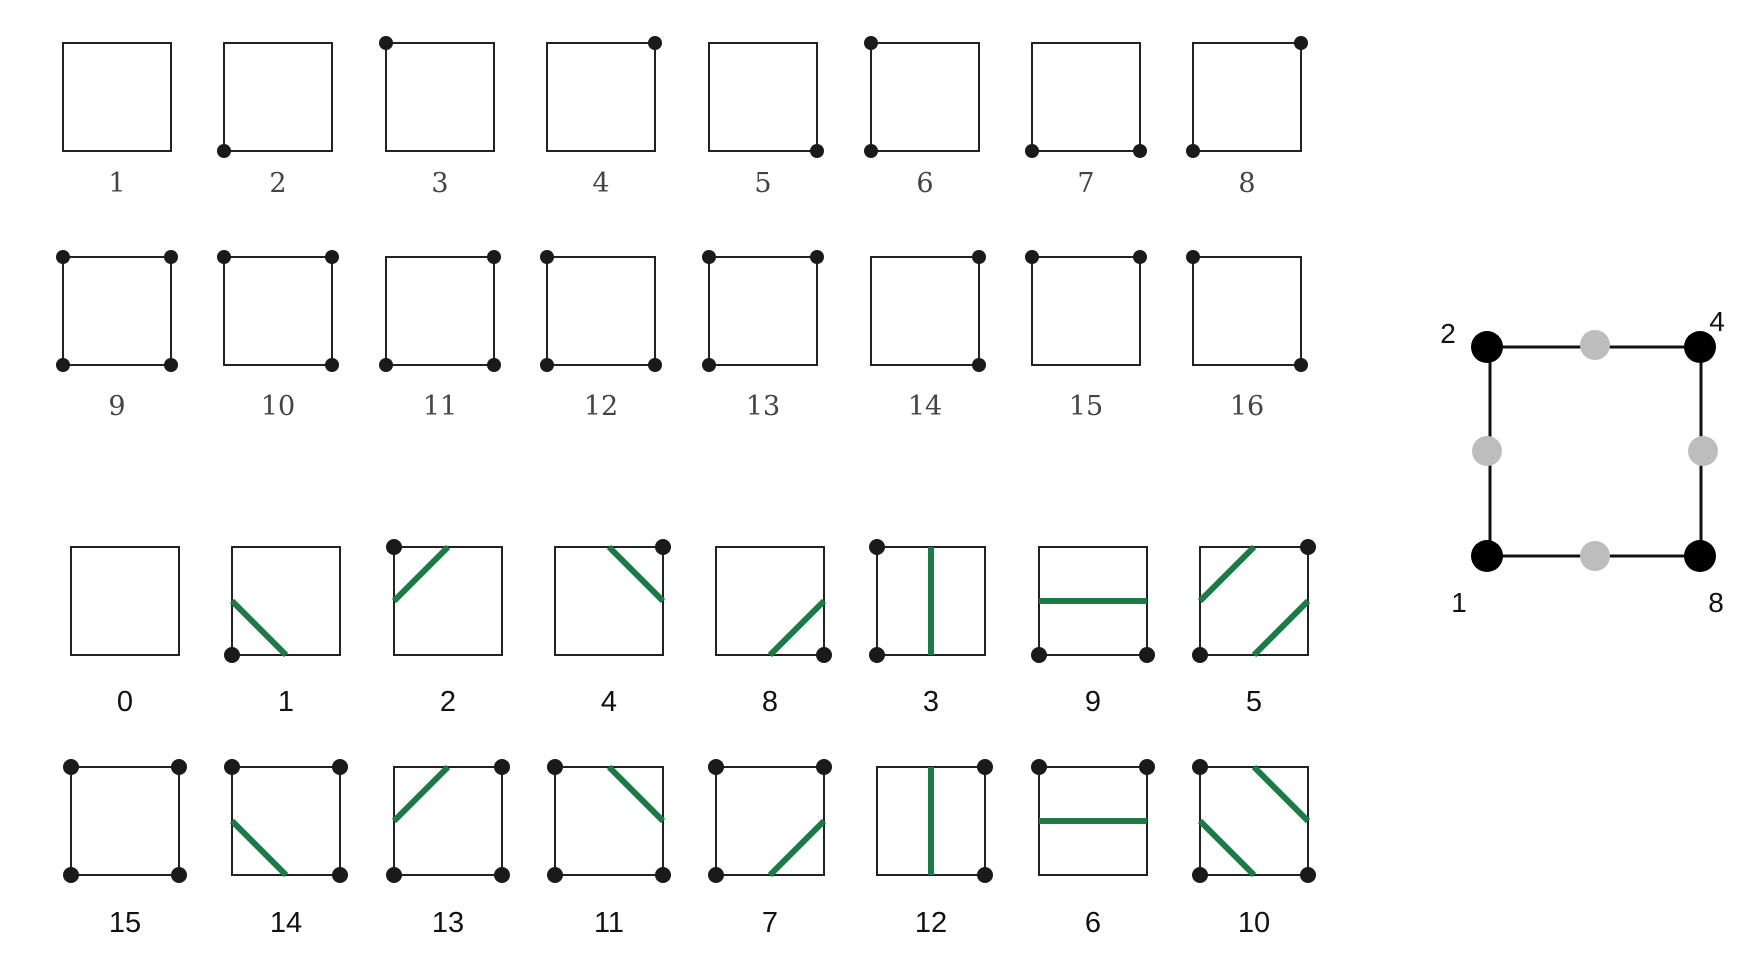 The width and height of the screenshot is (1748, 968). What do you see at coordinates (125, 632) in the screenshot?
I see `configuration-cell: 0` at bounding box center [125, 632].